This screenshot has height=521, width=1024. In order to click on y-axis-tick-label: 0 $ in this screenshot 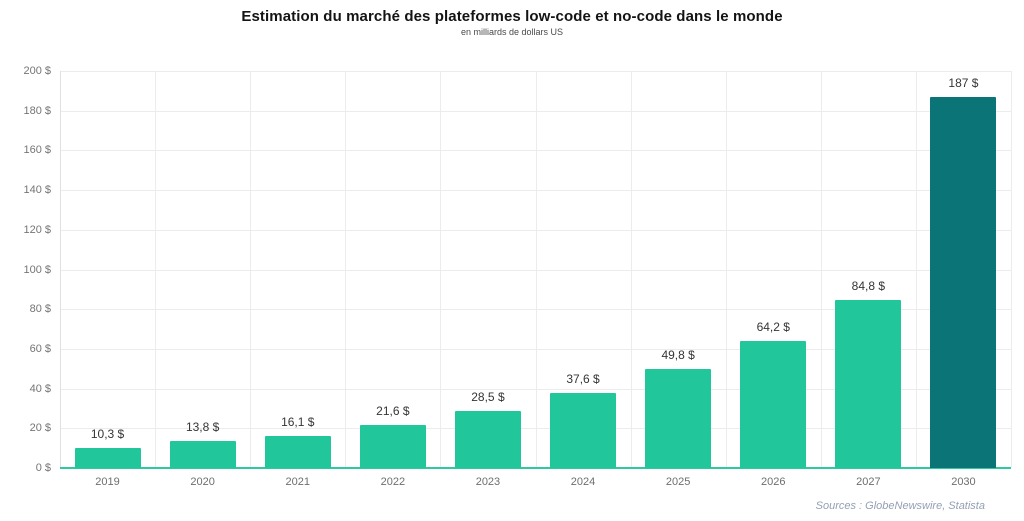, I will do `click(43, 468)`.